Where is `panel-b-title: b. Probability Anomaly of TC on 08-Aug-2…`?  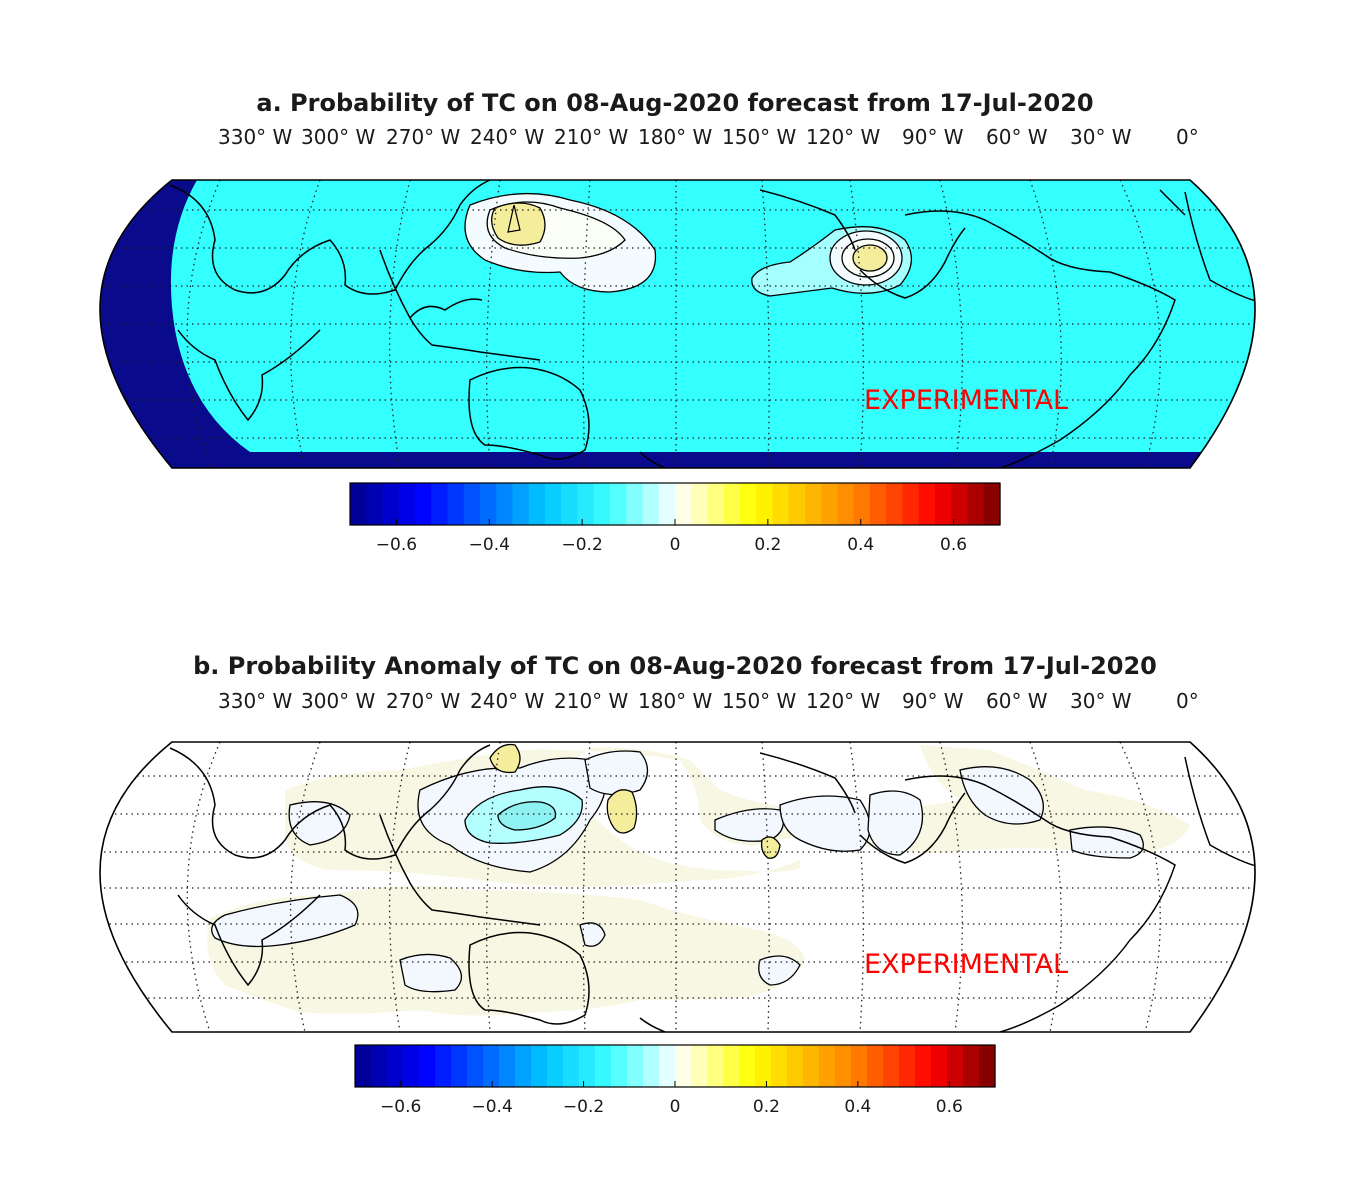 panel-b-title: b. Probability Anomaly of TC on 08-Aug-2… is located at coordinates (675, 666).